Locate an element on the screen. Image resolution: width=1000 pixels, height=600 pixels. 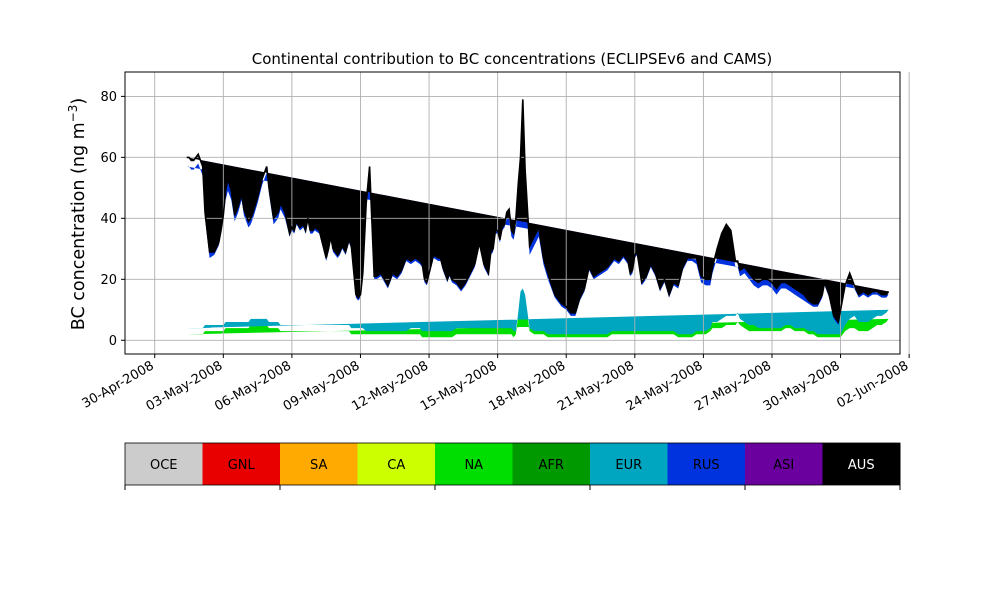
legend-swatch-asi is located at coordinates (784, 464).